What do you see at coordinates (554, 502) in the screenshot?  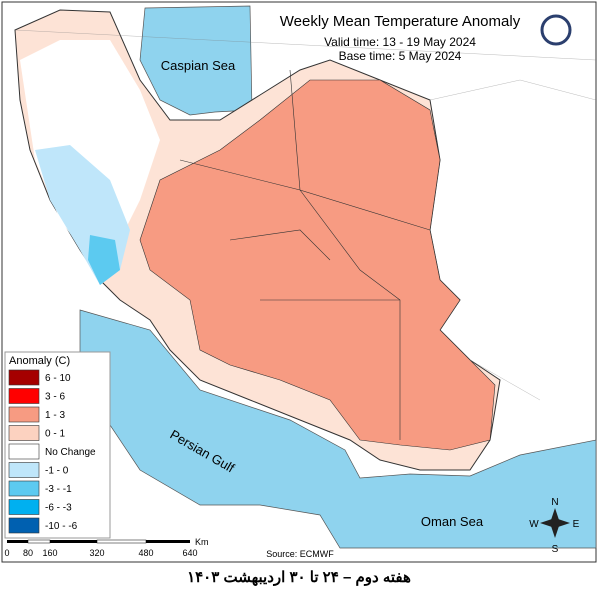 I see `compass-n: N` at bounding box center [554, 502].